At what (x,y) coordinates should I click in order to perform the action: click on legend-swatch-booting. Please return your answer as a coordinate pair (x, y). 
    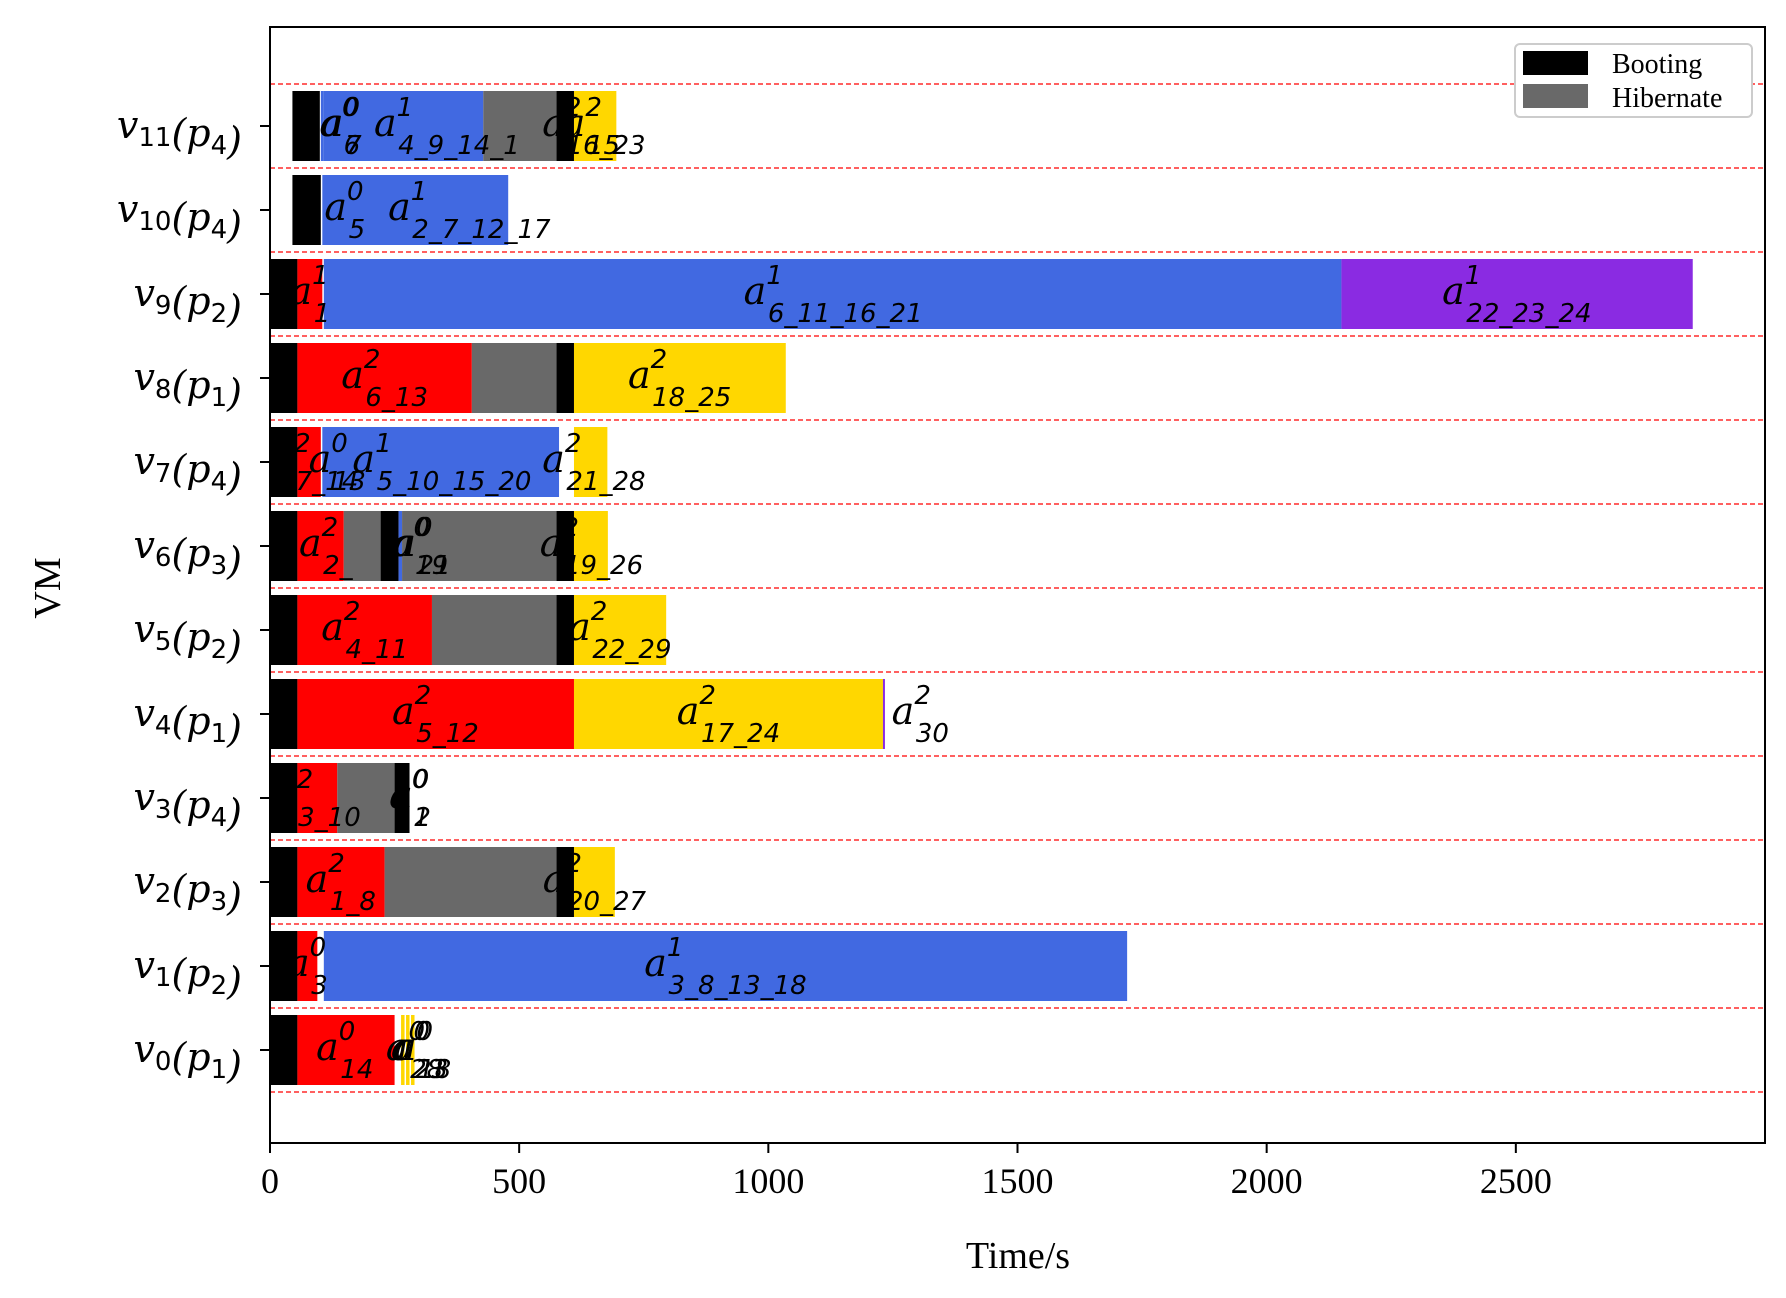
    Looking at the image, I should click on (1555, 63).